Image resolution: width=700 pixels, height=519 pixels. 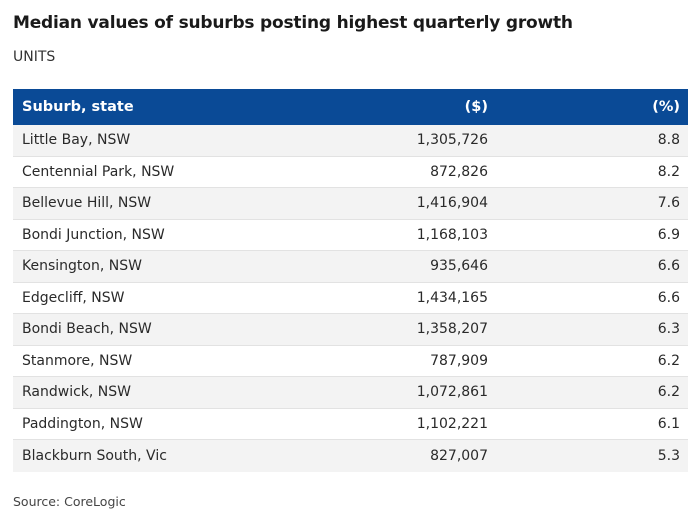 I want to click on cell-value: 1,168,103, so click(x=452, y=234).